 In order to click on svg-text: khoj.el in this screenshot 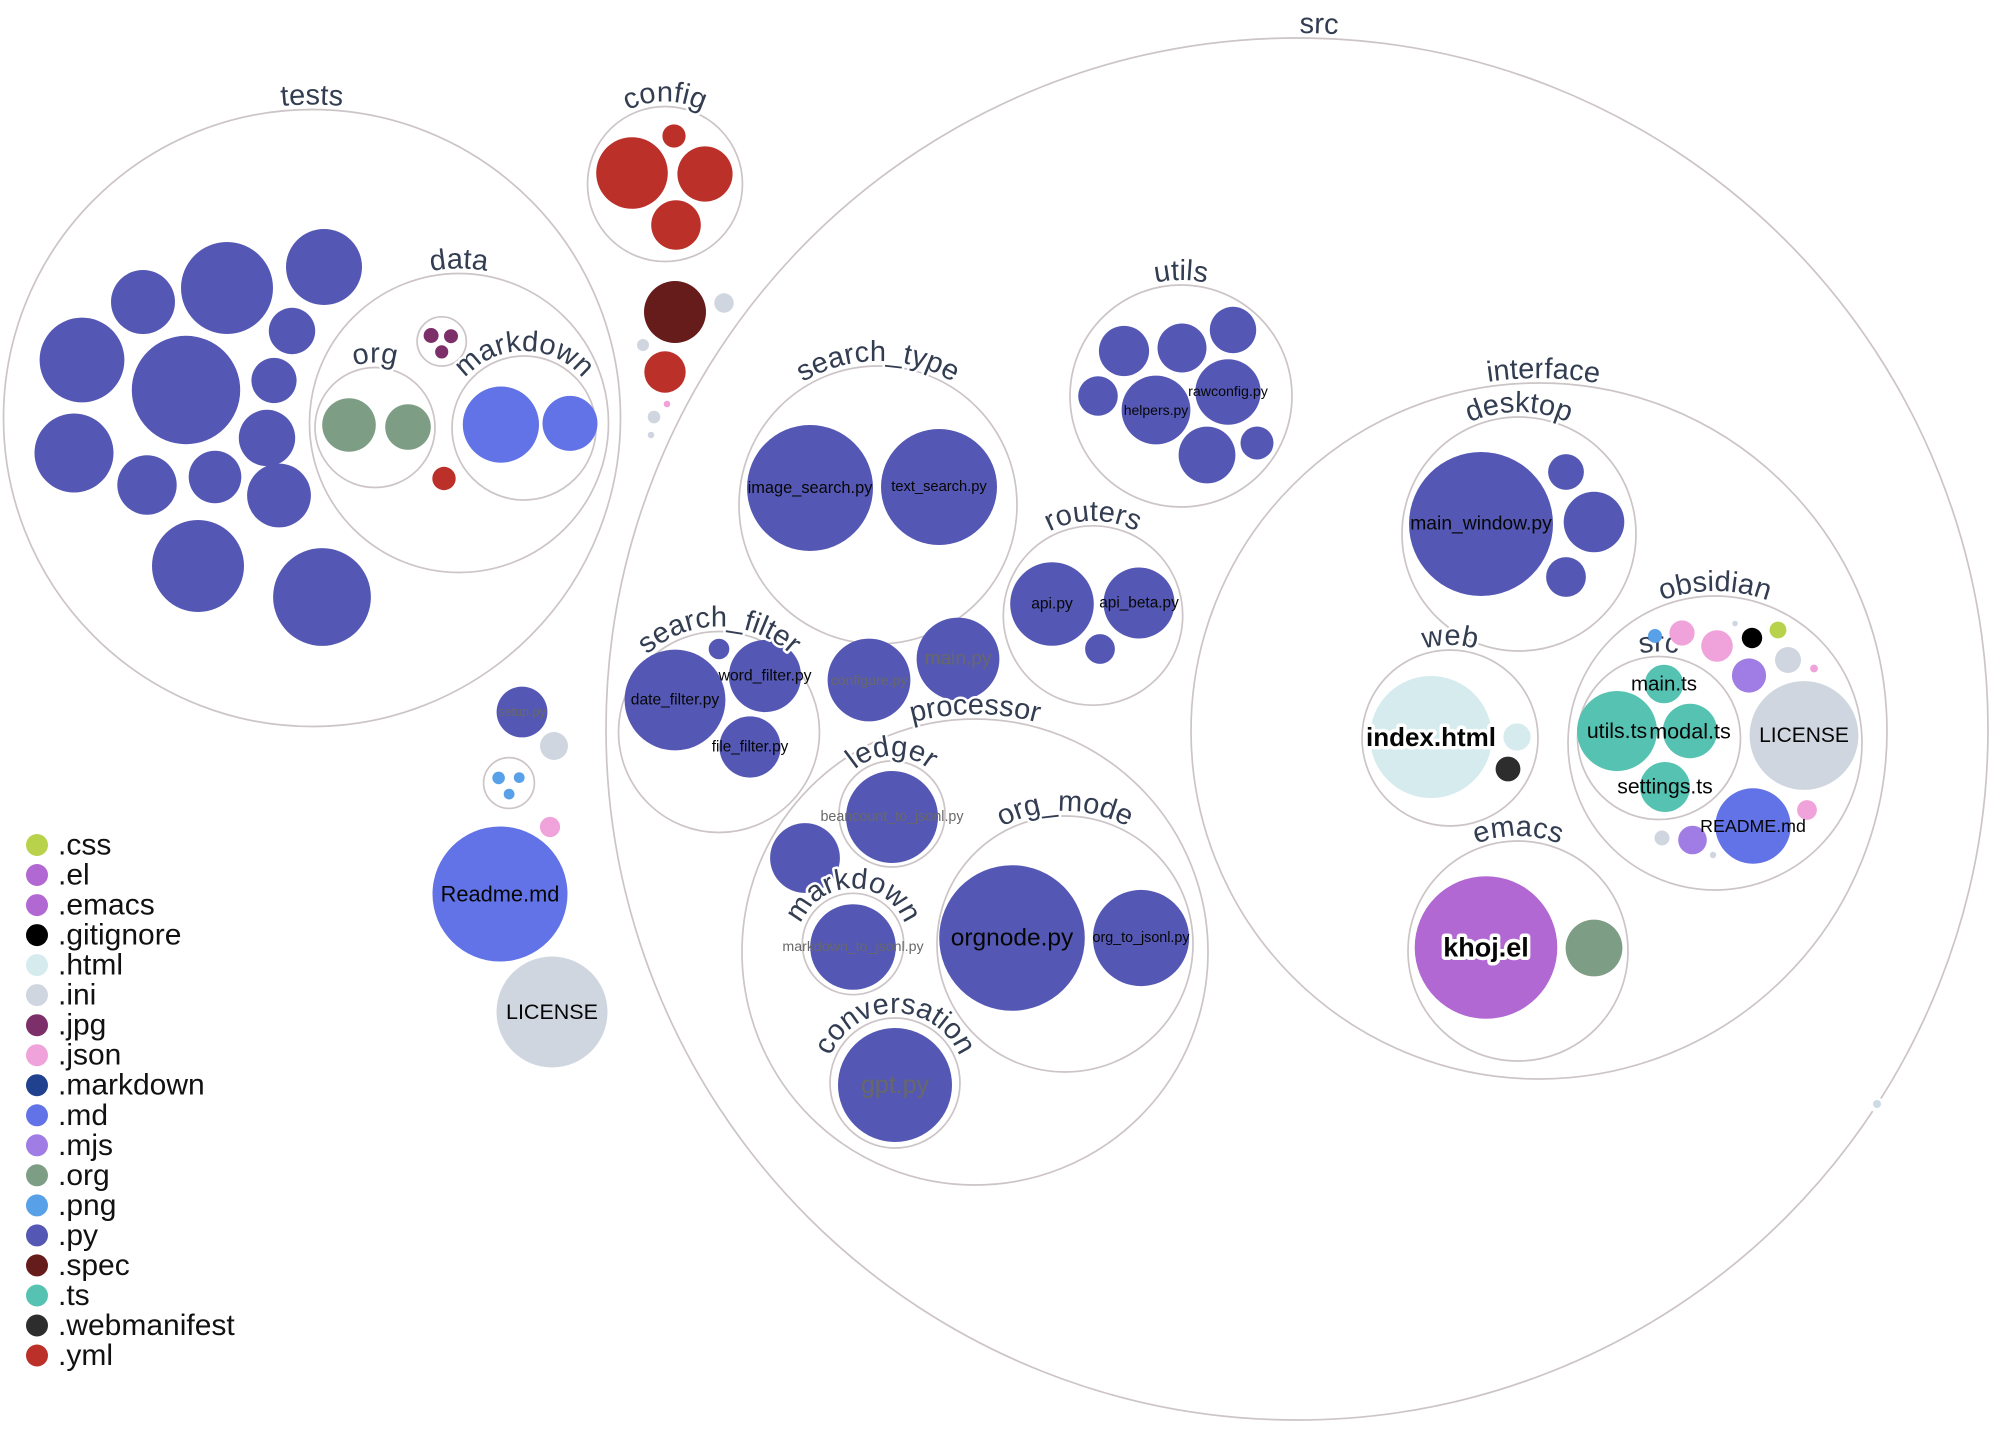, I will do `click(1486, 948)`.